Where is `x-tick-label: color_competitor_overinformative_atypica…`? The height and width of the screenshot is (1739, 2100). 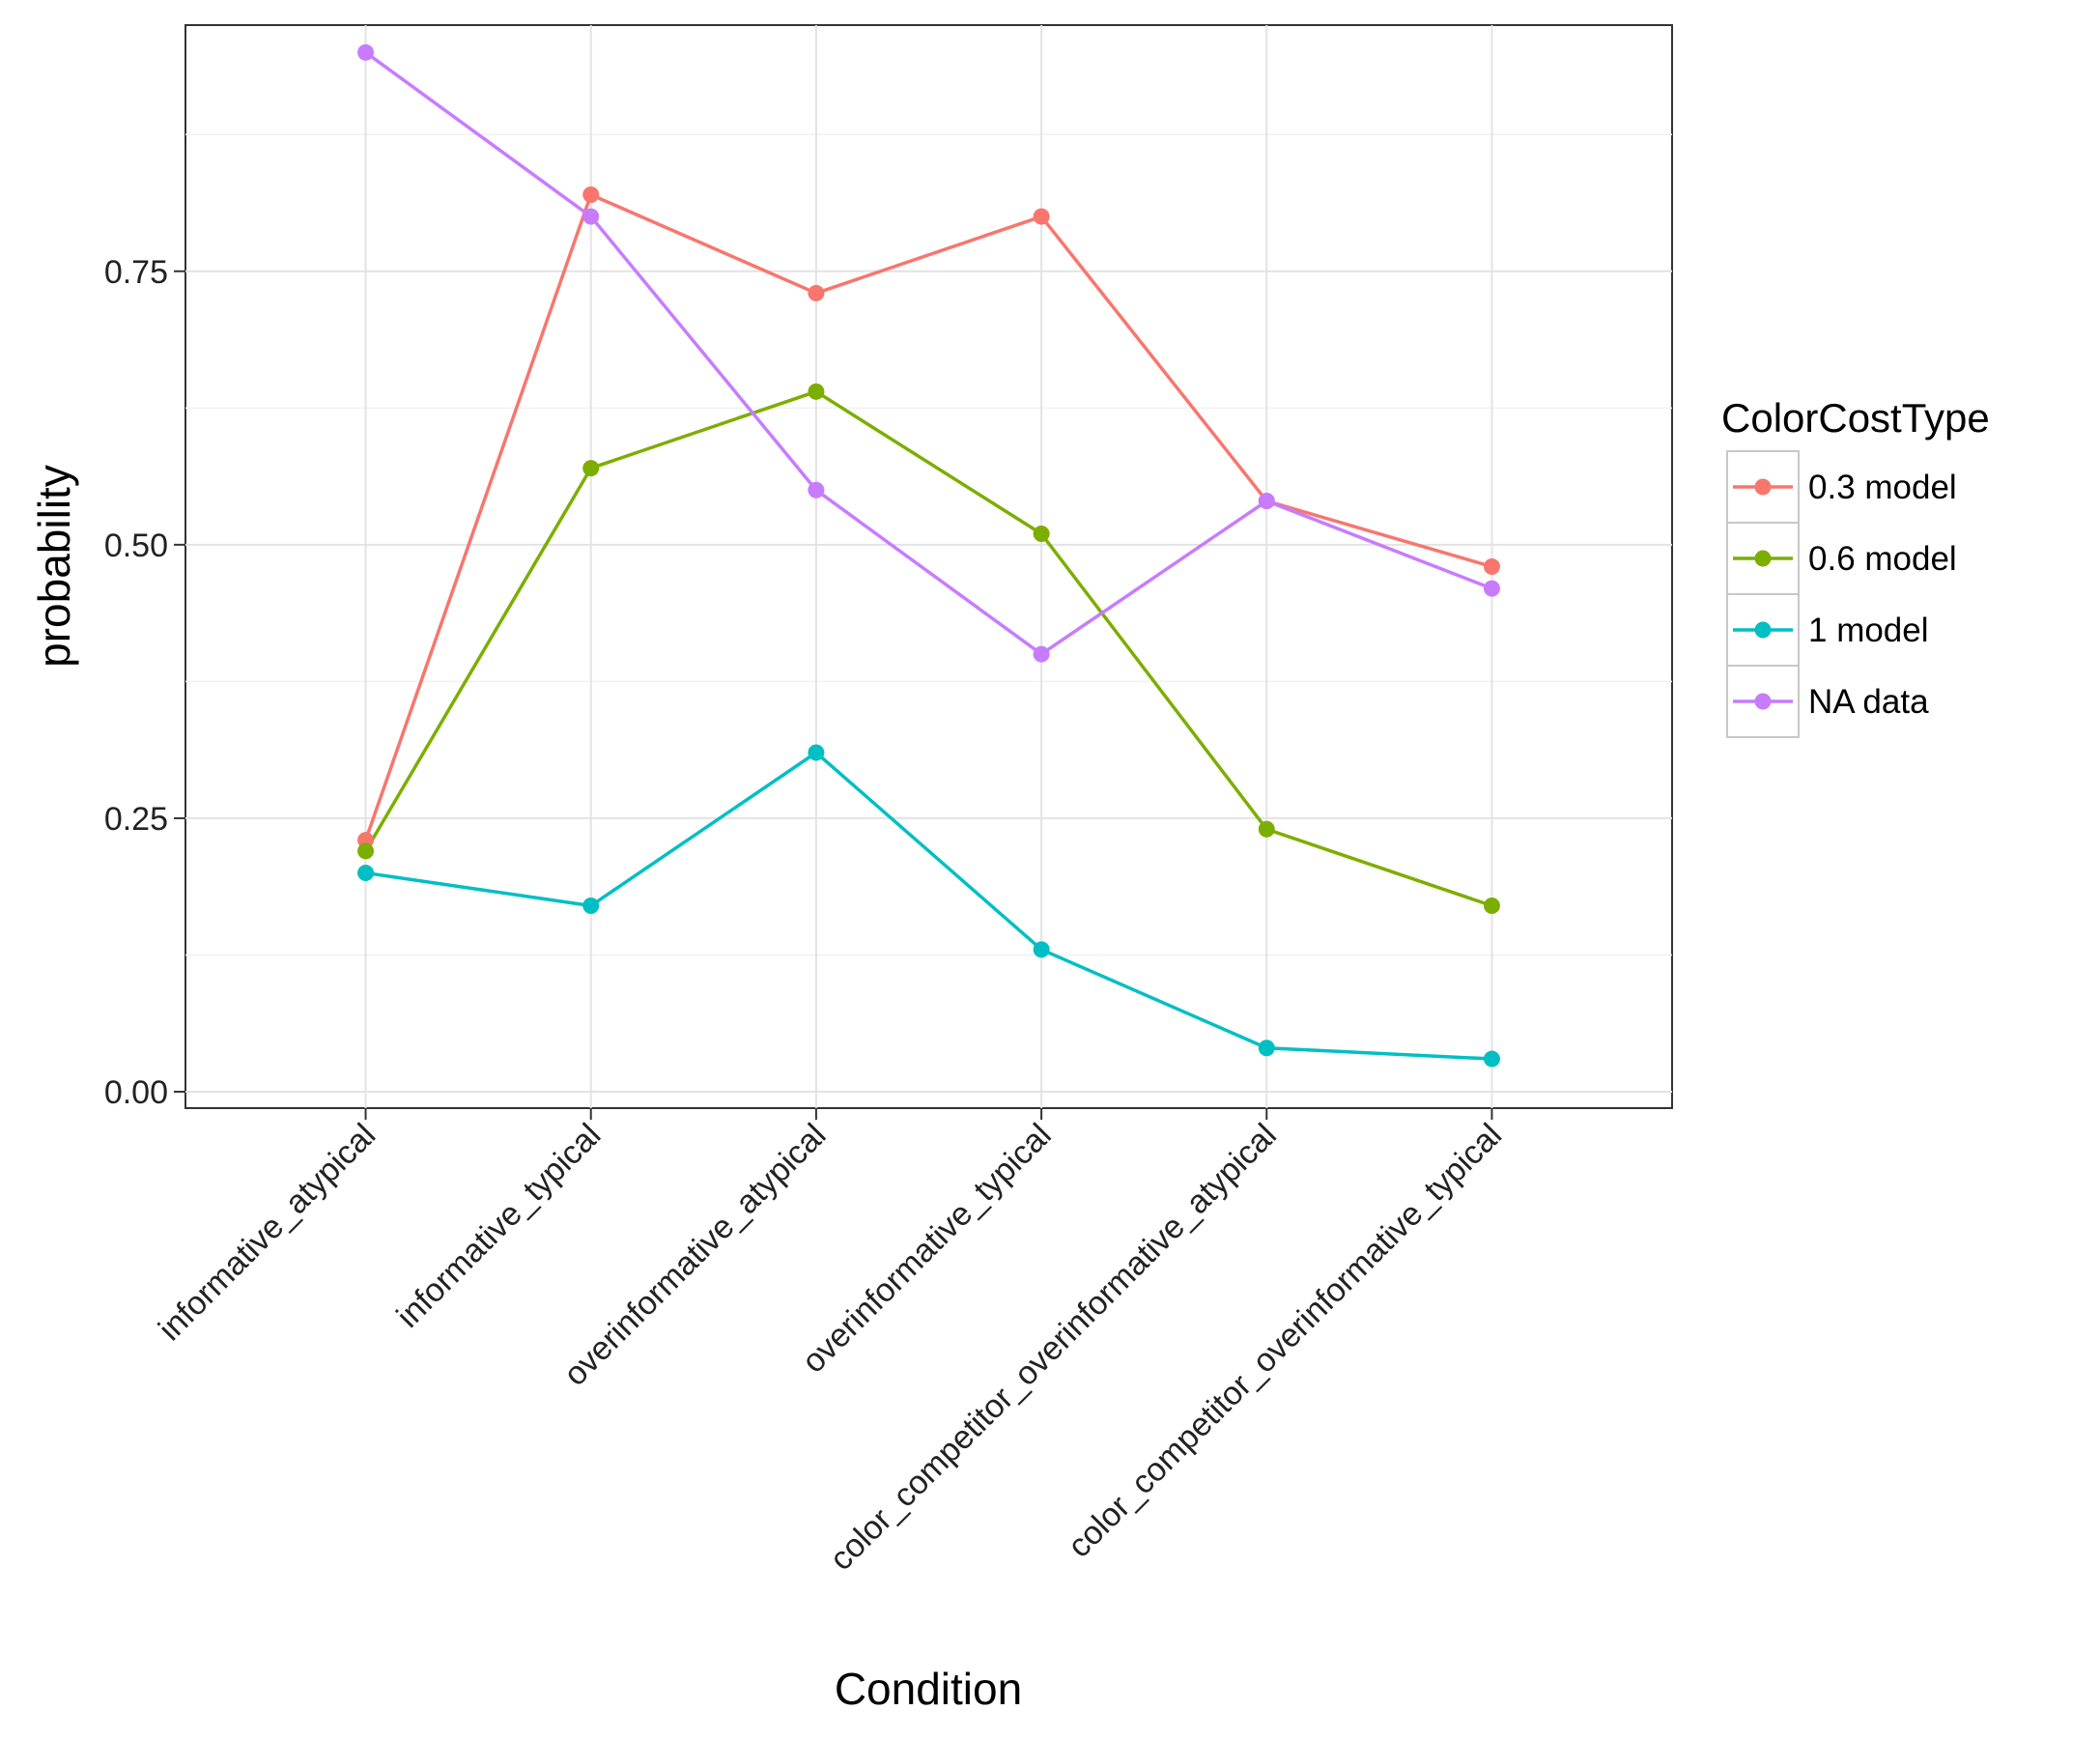
x-tick-label: color_competitor_overinformative_atypica… is located at coordinates (1053, 1347).